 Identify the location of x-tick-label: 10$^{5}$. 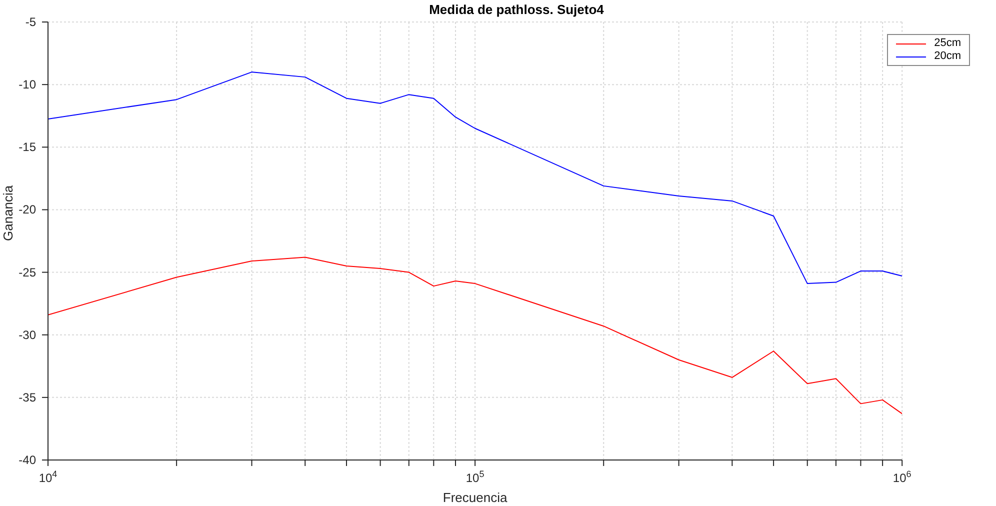
(475, 477).